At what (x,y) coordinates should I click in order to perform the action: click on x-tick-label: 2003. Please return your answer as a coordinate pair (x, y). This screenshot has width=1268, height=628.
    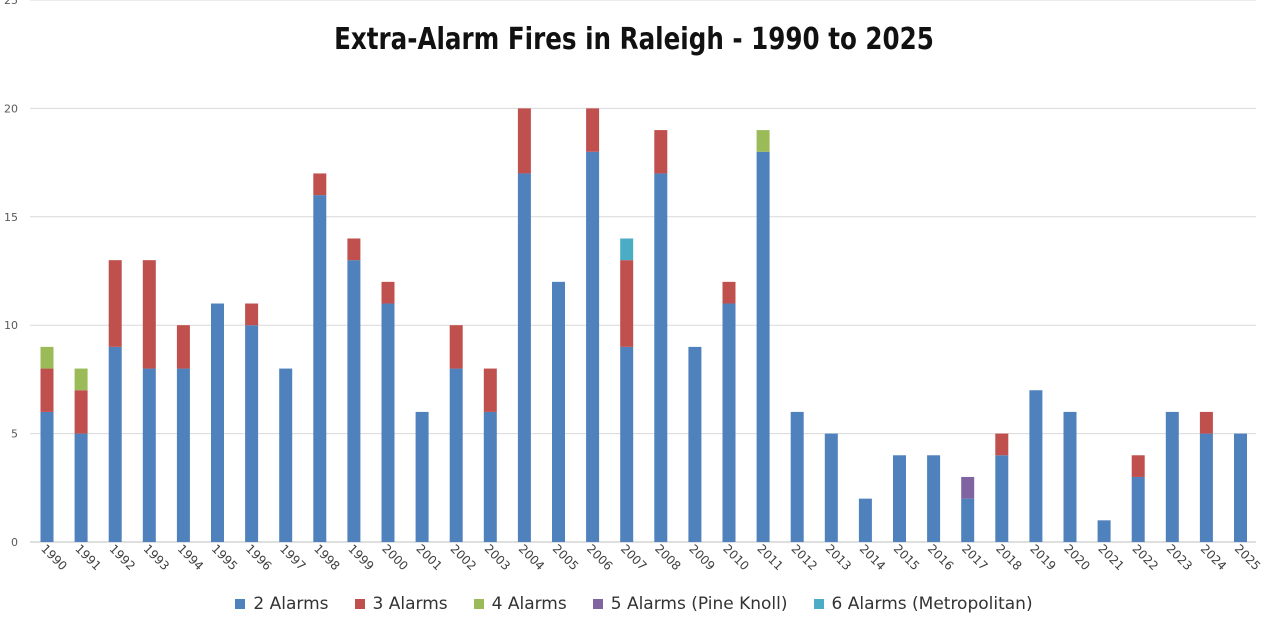
    Looking at the image, I should click on (497, 557).